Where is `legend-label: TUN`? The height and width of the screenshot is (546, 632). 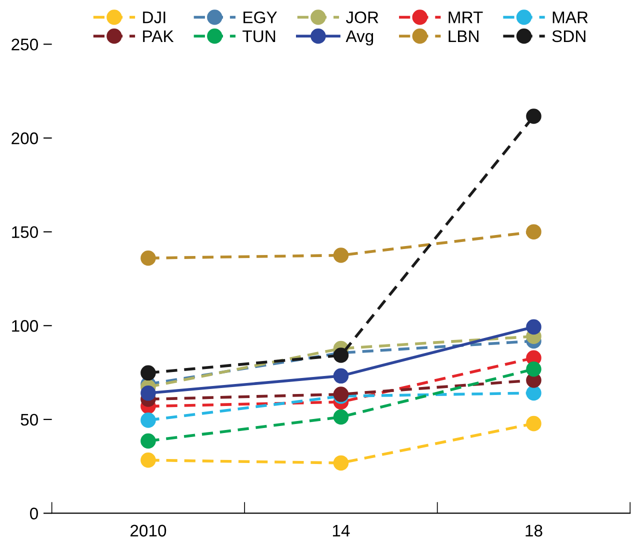
legend-label: TUN is located at coordinates (259, 36).